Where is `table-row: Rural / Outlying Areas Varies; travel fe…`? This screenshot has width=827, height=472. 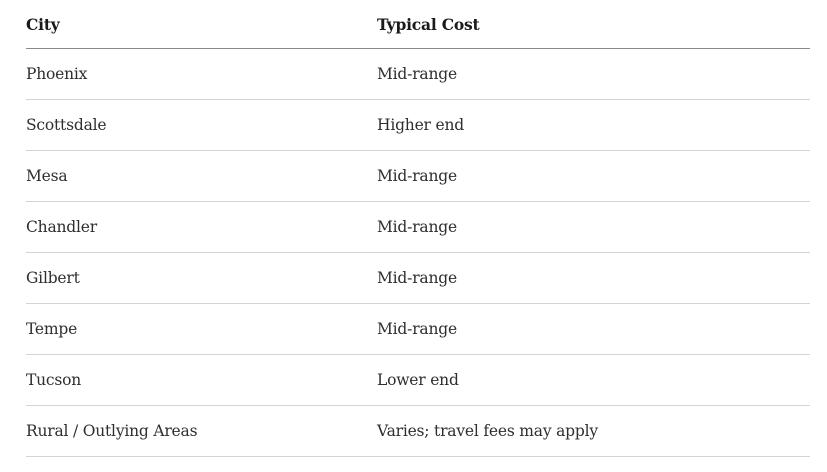 table-row: Rural / Outlying Areas Varies; travel fe… is located at coordinates (418, 431).